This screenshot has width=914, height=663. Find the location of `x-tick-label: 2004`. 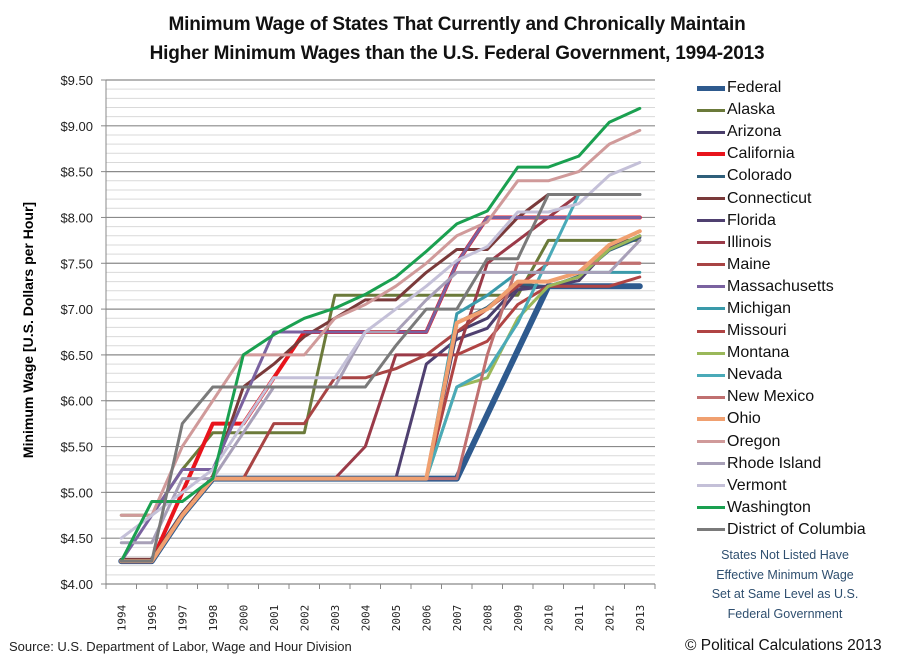

x-tick-label: 2004 is located at coordinates (365, 617).